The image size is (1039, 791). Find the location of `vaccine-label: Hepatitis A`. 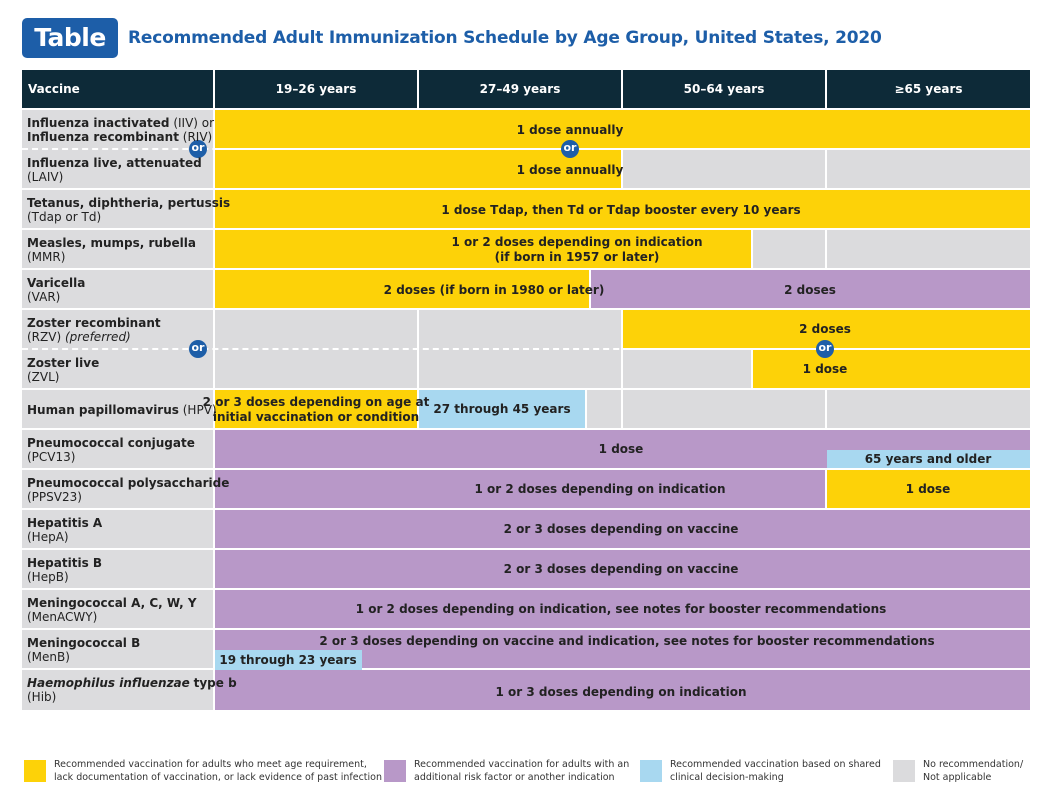

vaccine-label: Hepatitis A is located at coordinates (64, 523).